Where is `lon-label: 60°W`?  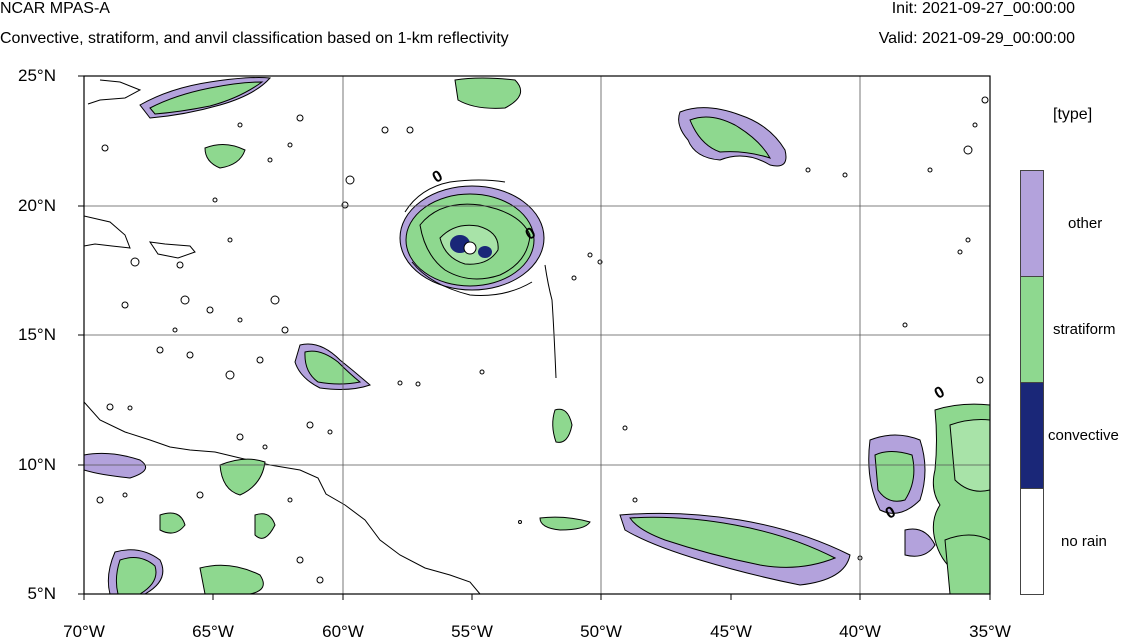 lon-label: 60°W is located at coordinates (343, 631).